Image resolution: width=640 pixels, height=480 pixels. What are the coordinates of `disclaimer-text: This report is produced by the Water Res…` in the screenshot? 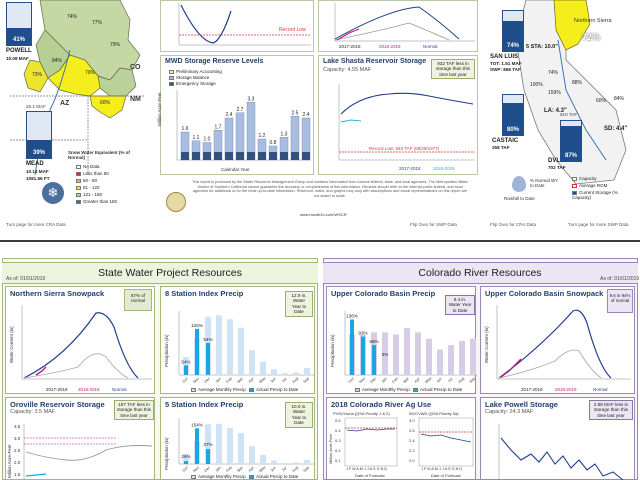 It's located at (330, 189).